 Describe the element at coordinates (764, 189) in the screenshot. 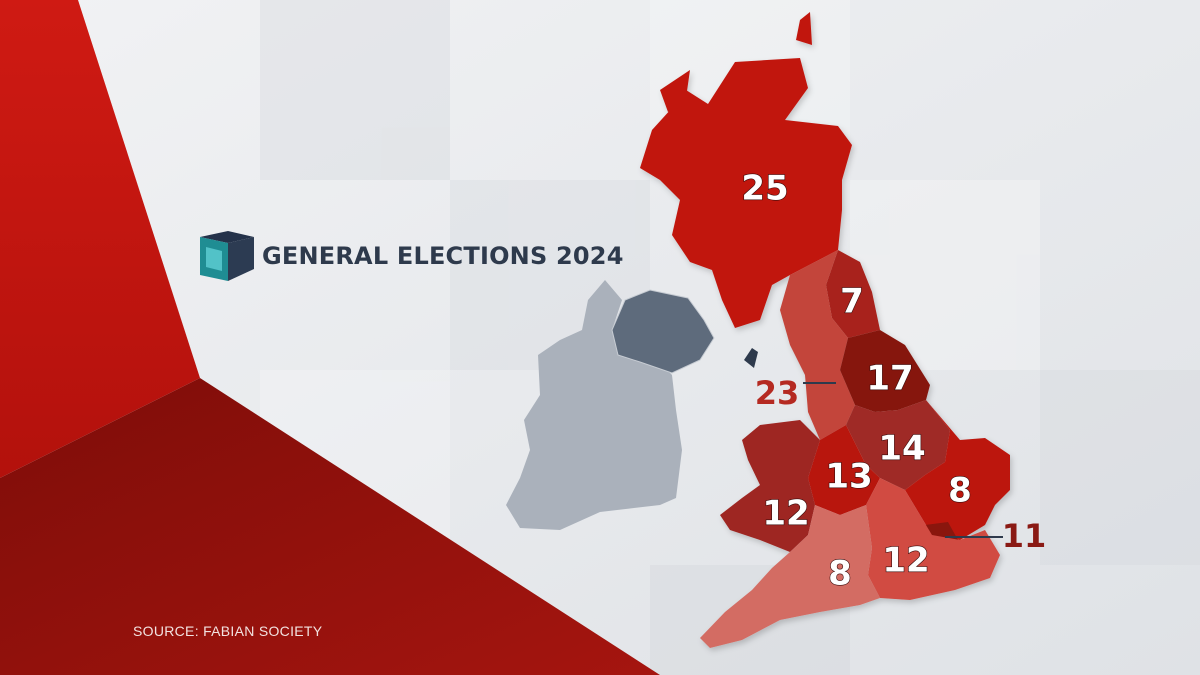

I see `region-value-scotland: 25` at that location.